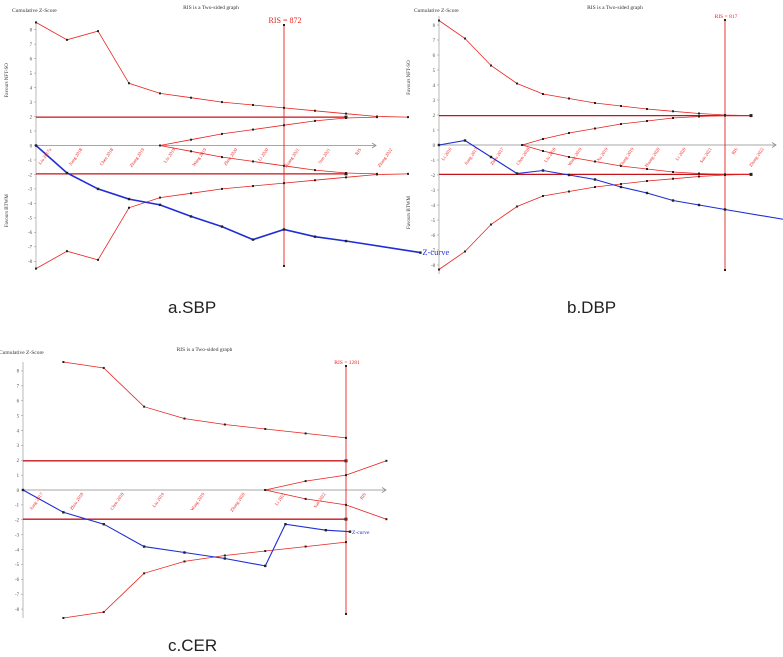 The image size is (783, 657). What do you see at coordinates (326, 504) in the screenshot?
I see `lower-futility-boundary` at bounding box center [326, 504].